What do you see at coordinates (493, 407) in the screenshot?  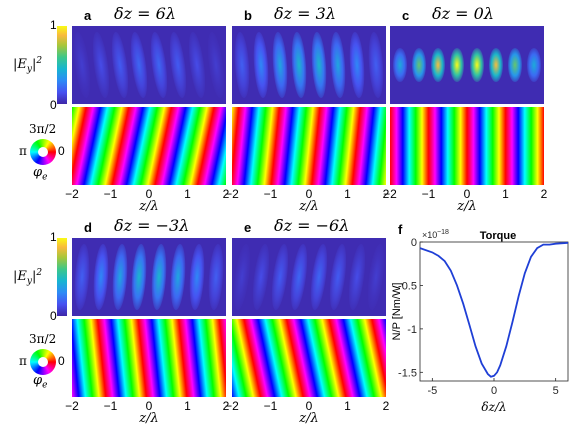 I see `x-axis-label: δz/λ` at bounding box center [493, 407].